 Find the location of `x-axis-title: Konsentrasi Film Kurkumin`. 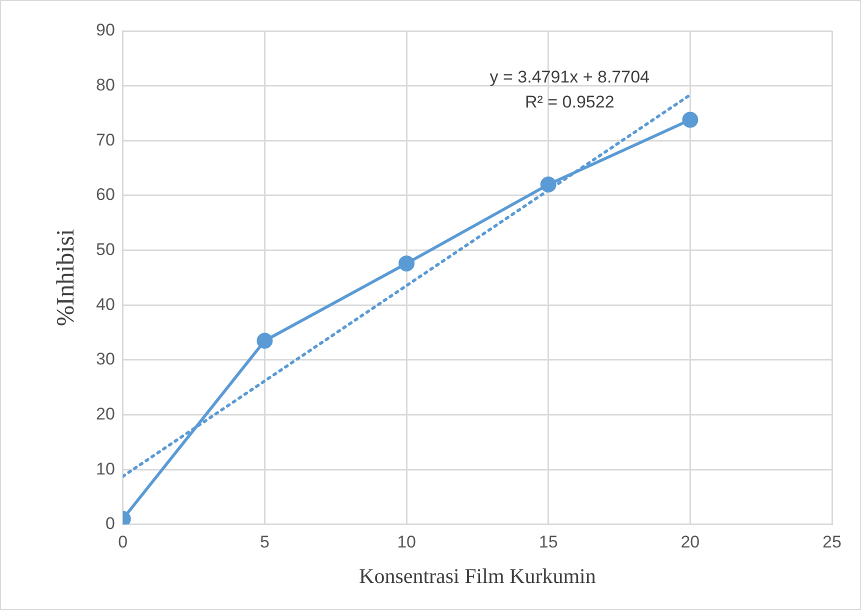

x-axis-title: Konsentrasi Film Kurkumin is located at coordinates (477, 576).